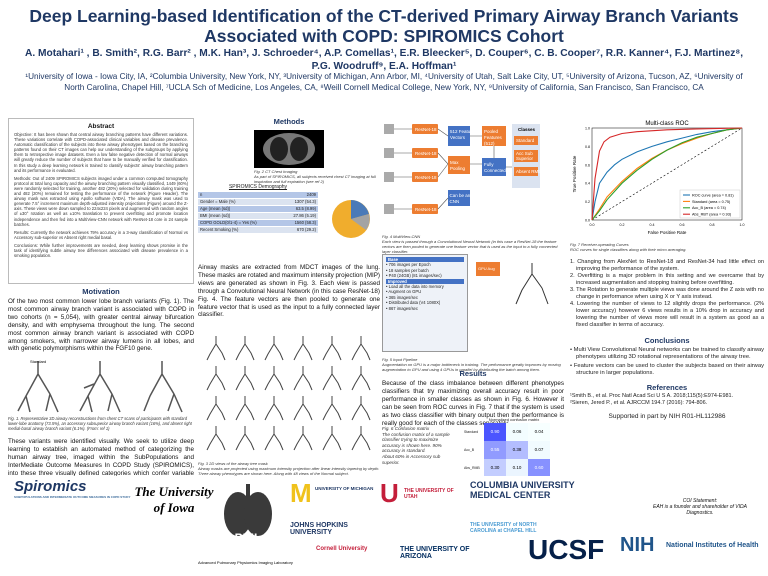 The height and width of the screenshot is (576, 768). Describe the element at coordinates (667, 387) in the screenshot. I see `references-heading: References` at that location.